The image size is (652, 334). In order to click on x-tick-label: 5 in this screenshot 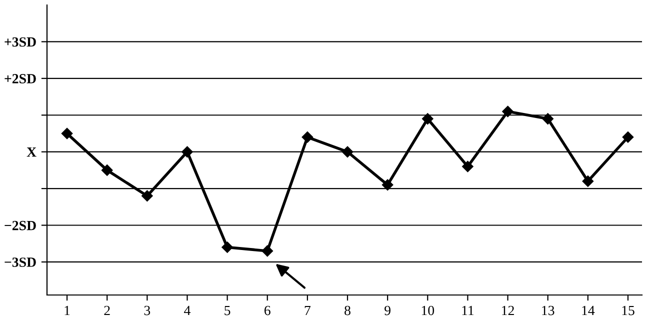, I will do `click(227, 311)`.